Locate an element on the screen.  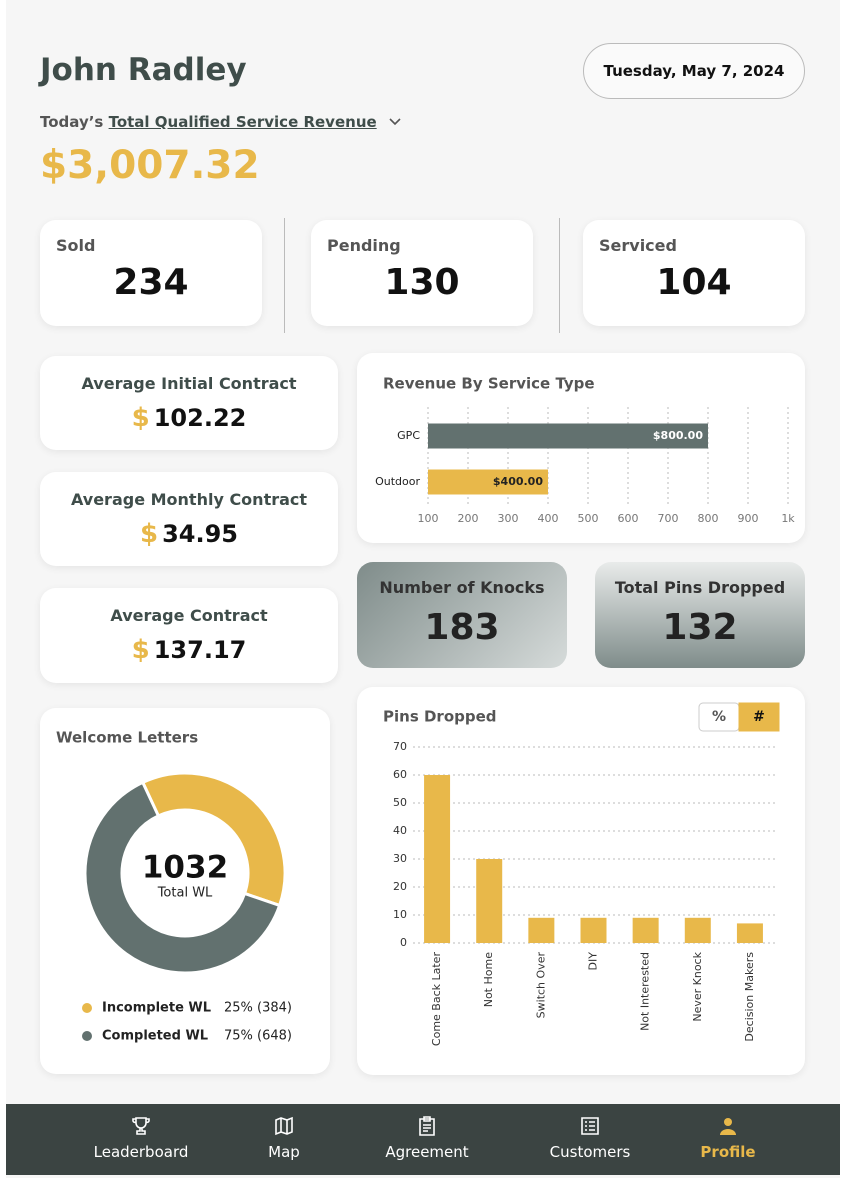
legend-label: Completed WL is located at coordinates (155, 1036).